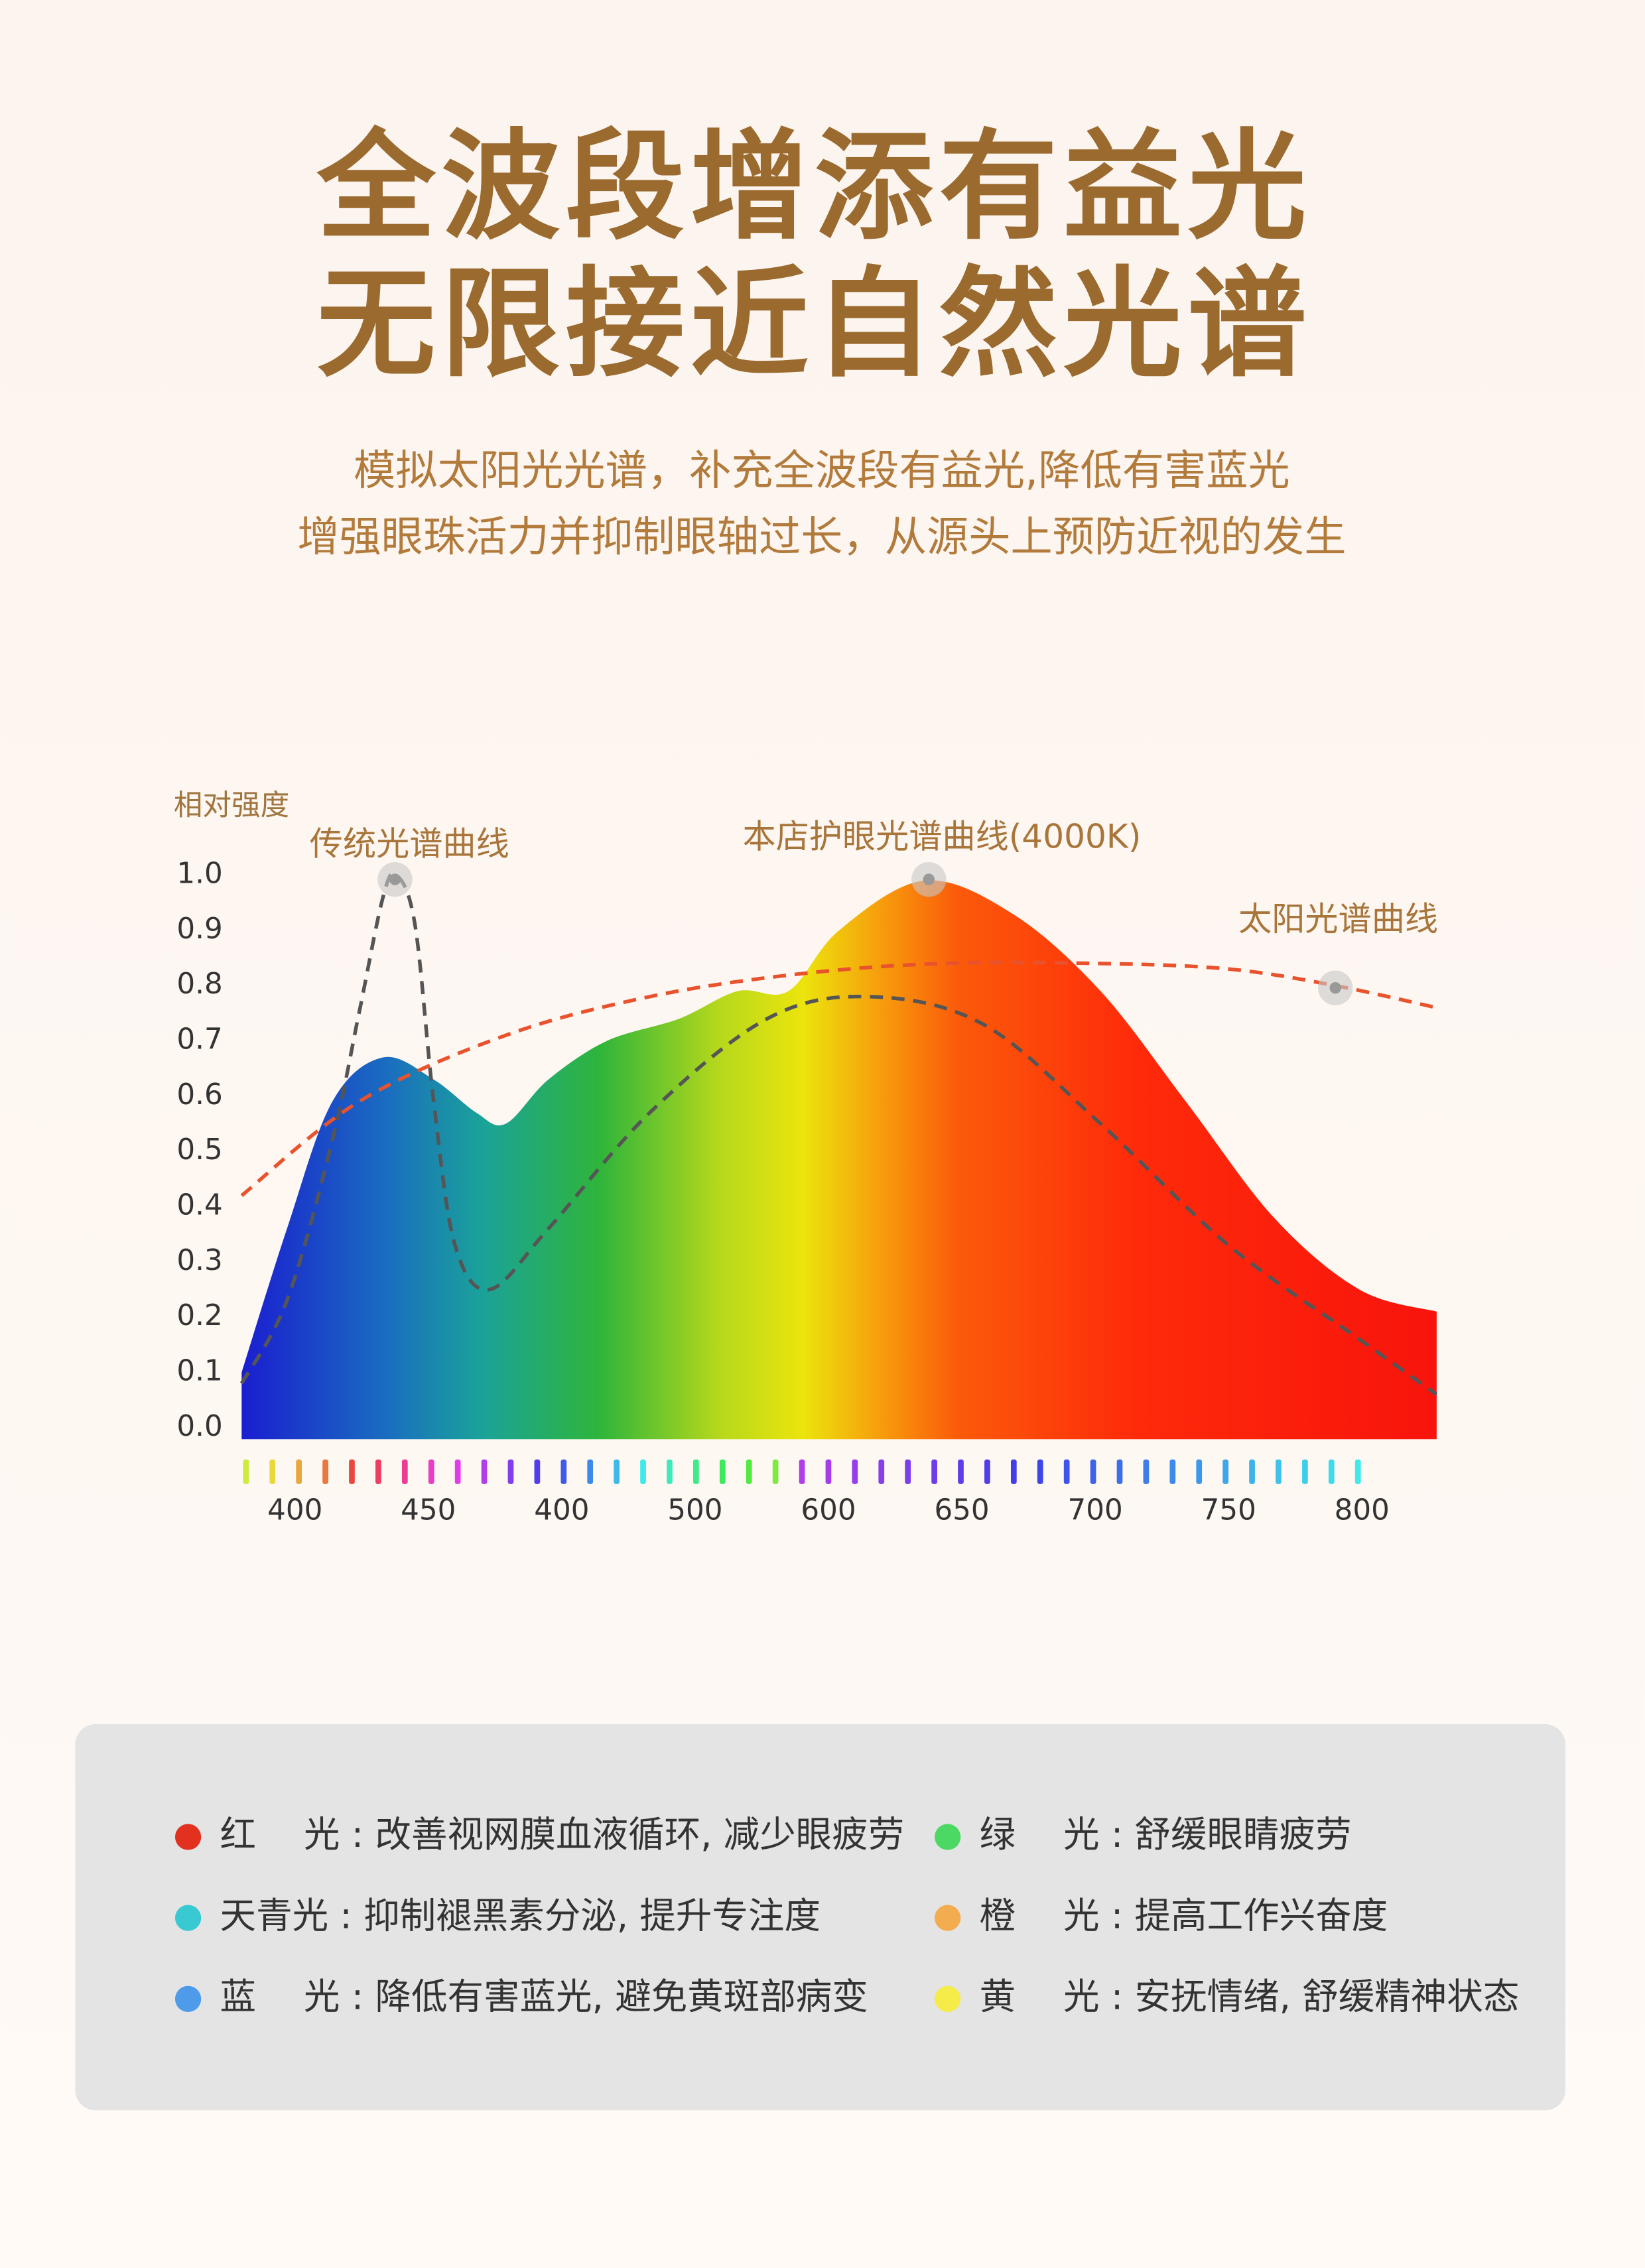 The height and width of the screenshot is (2268, 1645). What do you see at coordinates (520, 1915) in the screenshot?
I see `legend-text: 天青光 : 抑制褪黑素分泌, 提升专注度` at bounding box center [520, 1915].